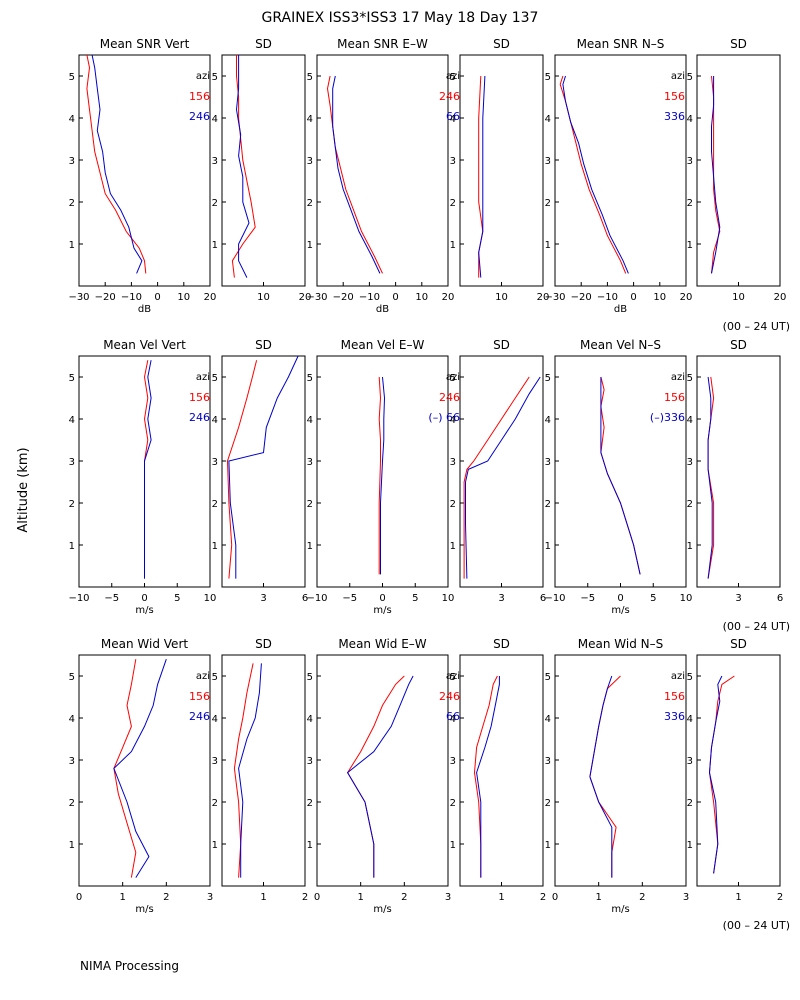 Image resolution: width=800 pixels, height=1000 pixels. Describe the element at coordinates (581, 297) in the screenshot. I see `x-tick-label: −20` at that location.